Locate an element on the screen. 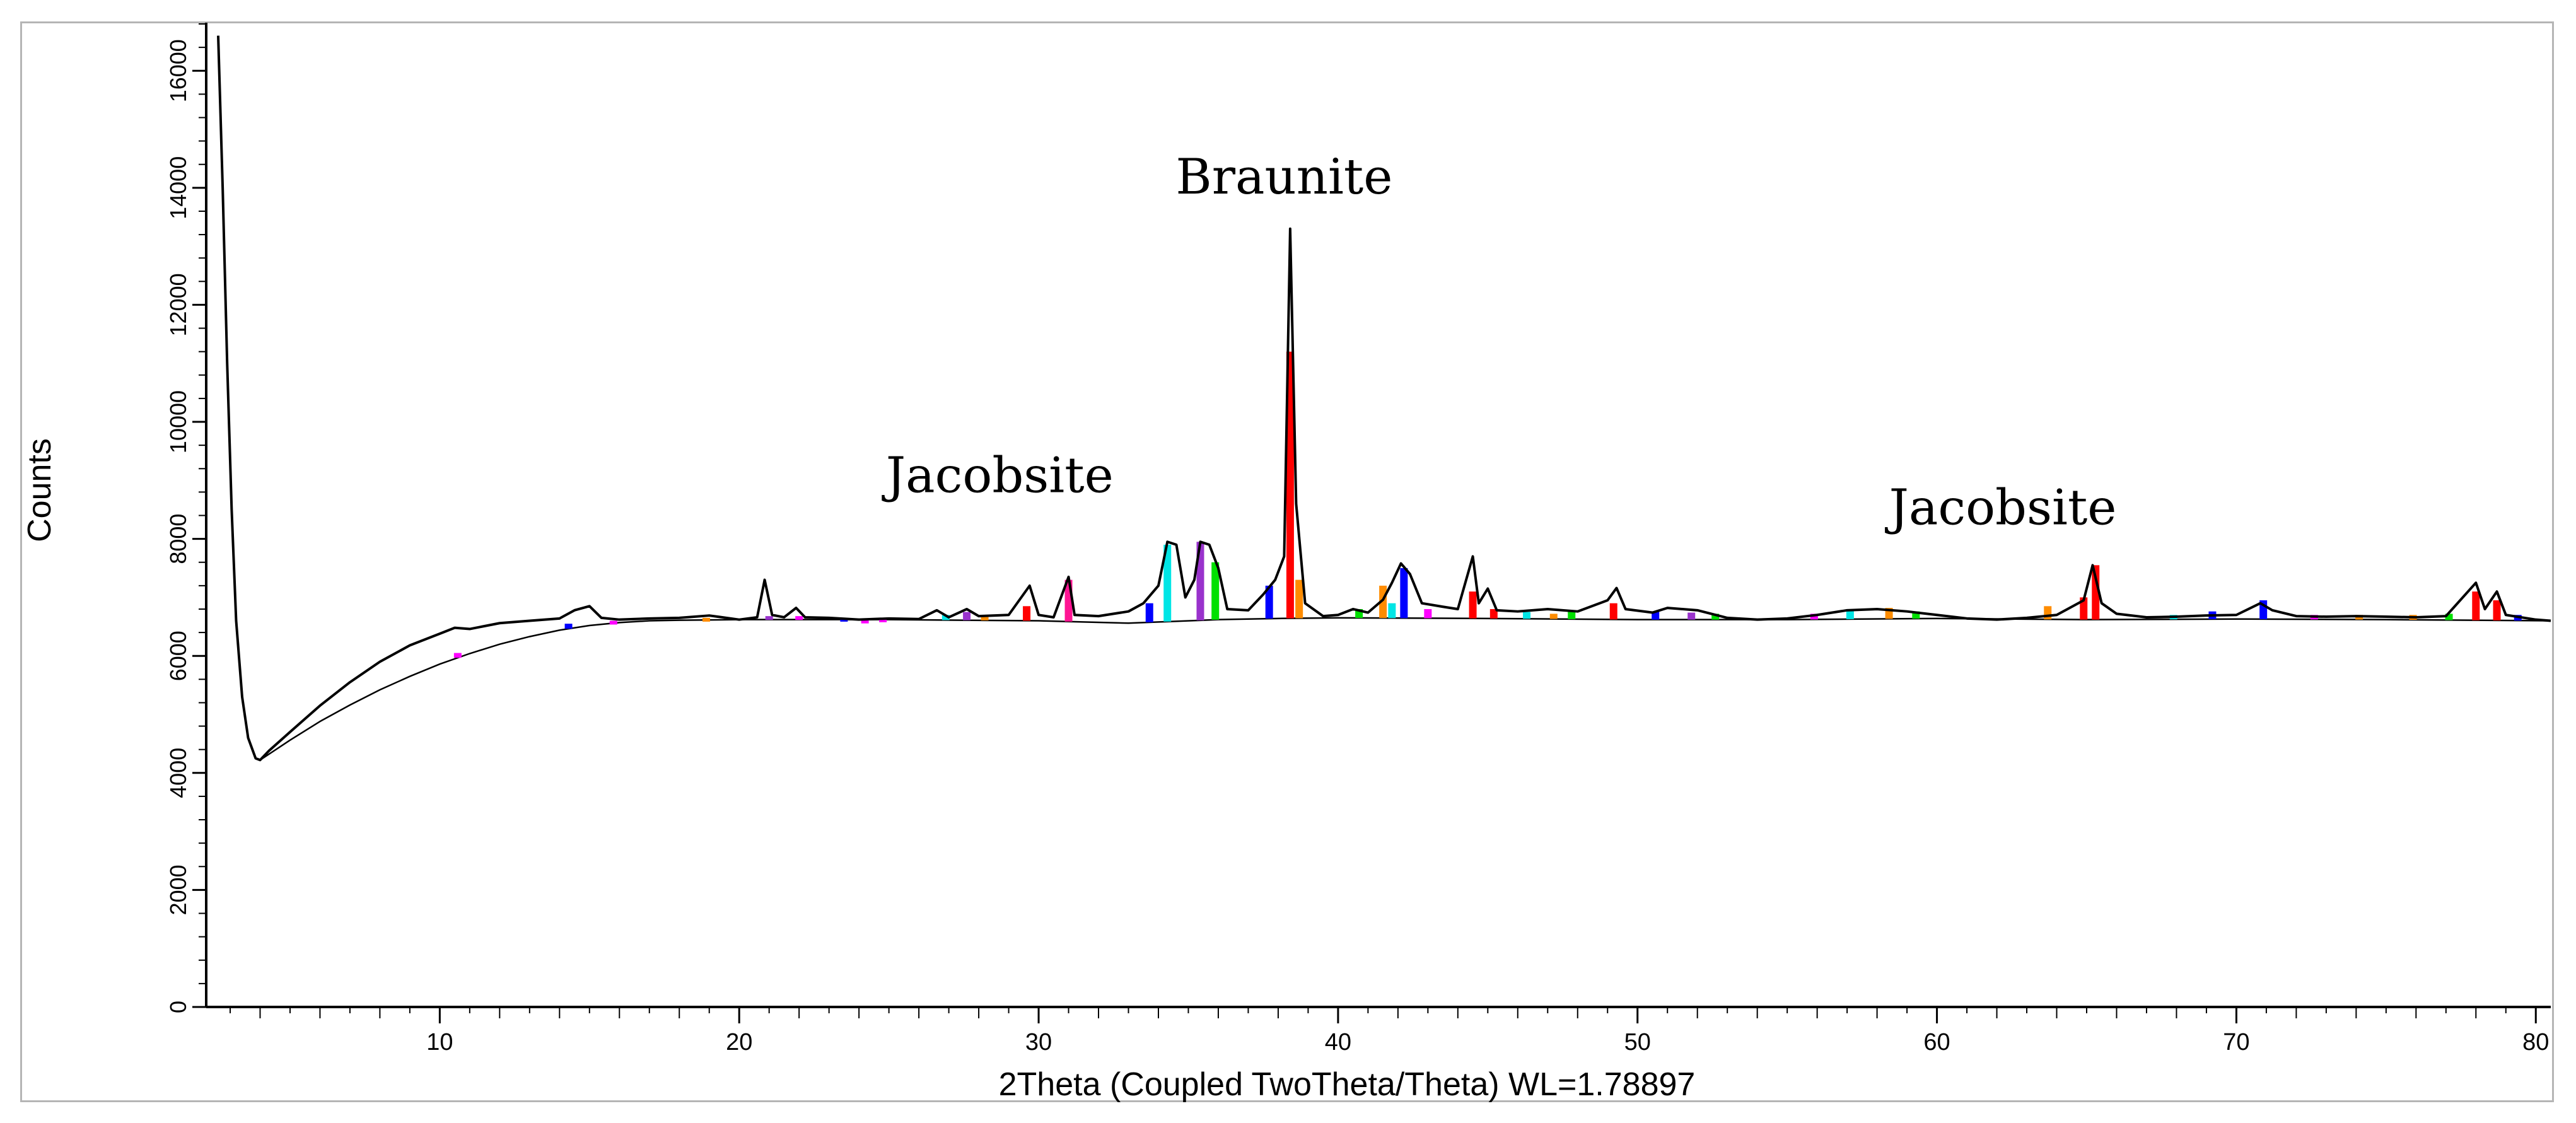 Image resolution: width=2576 pixels, height=1123 pixels. y-tick-label: 4000 is located at coordinates (178, 773).